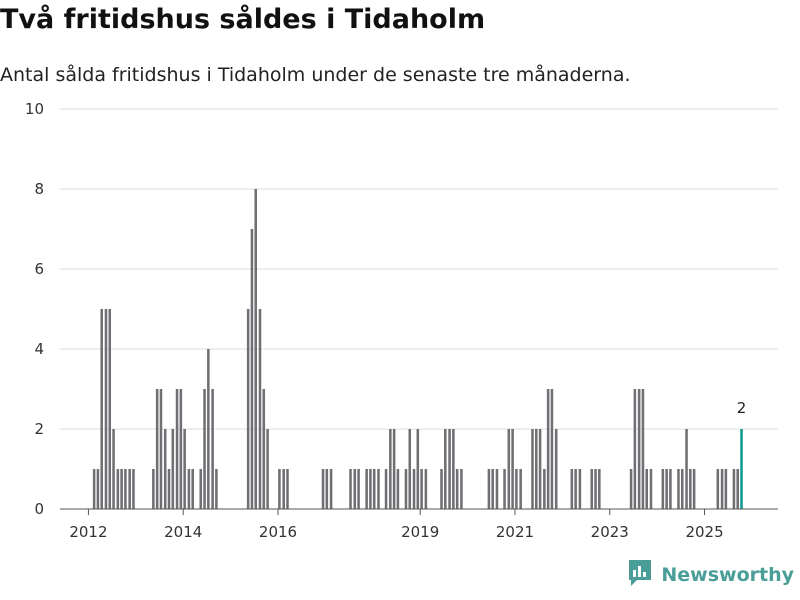 The height and width of the screenshot is (600, 800). I want to click on newsworthy-brand: Newsworthy, so click(710, 575).